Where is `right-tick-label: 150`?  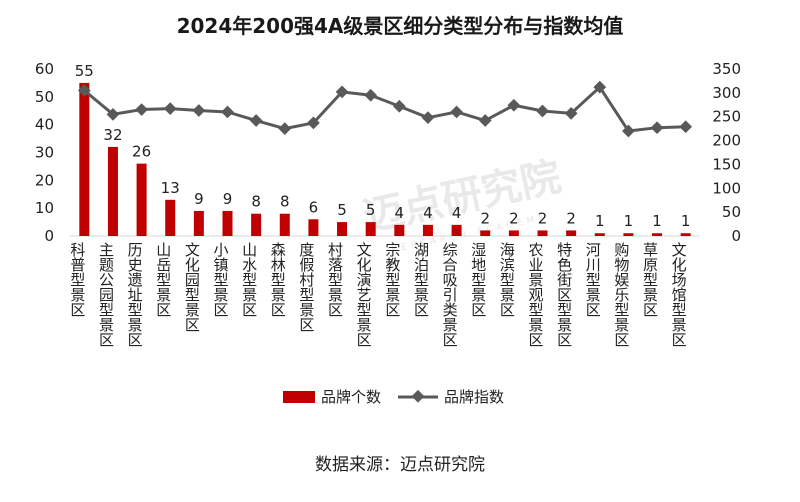 right-tick-label: 150 is located at coordinates (726, 164).